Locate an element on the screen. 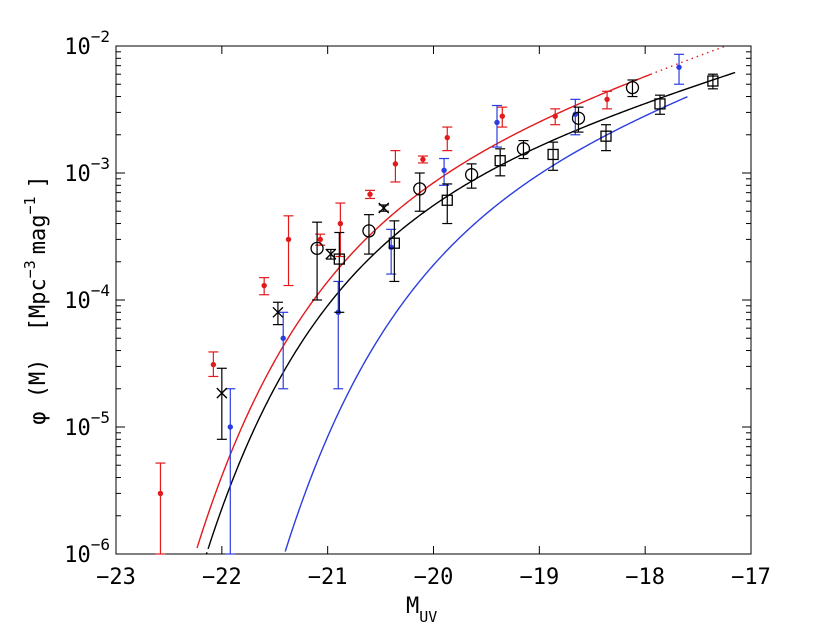 This screenshot has width=830, height=625. y-tick-label-exp: −2 is located at coordinates (100, 36).